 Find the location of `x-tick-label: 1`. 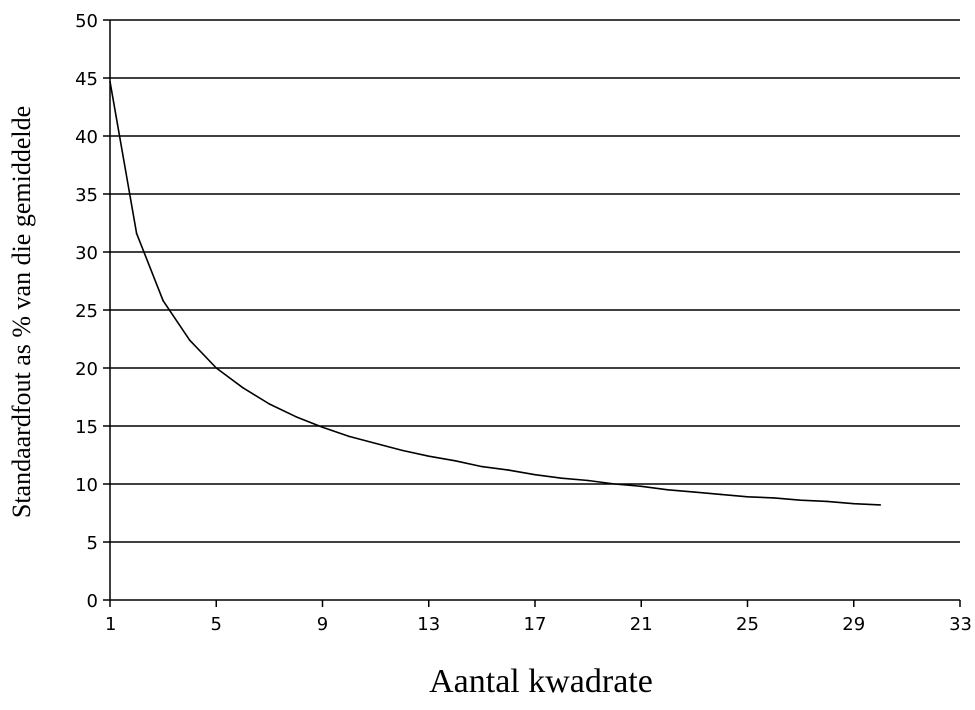

x-tick-label: 1 is located at coordinates (110, 624).